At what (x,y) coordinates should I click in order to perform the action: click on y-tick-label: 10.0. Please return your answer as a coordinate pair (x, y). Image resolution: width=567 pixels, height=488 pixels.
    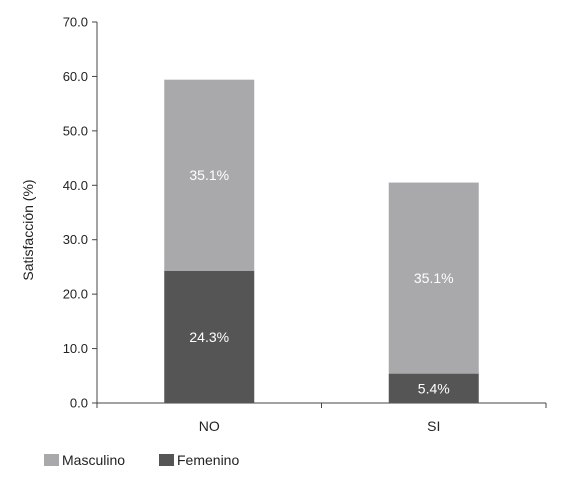
    Looking at the image, I should click on (75, 348).